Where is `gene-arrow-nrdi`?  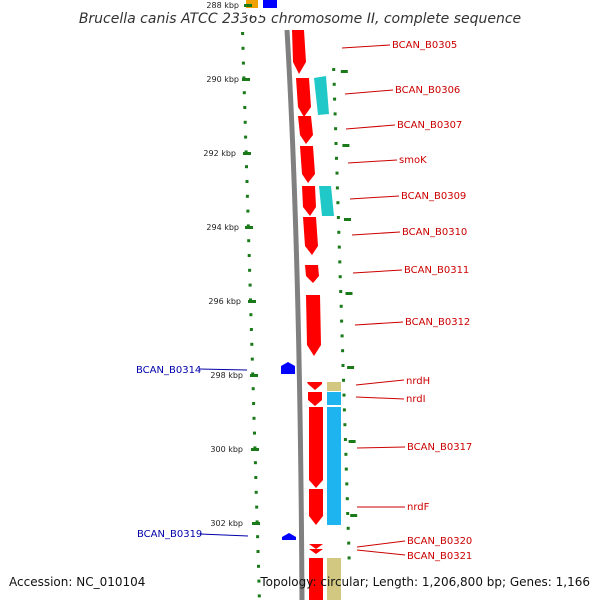
gene-arrow-nrdi is located at coordinates (315, 399).